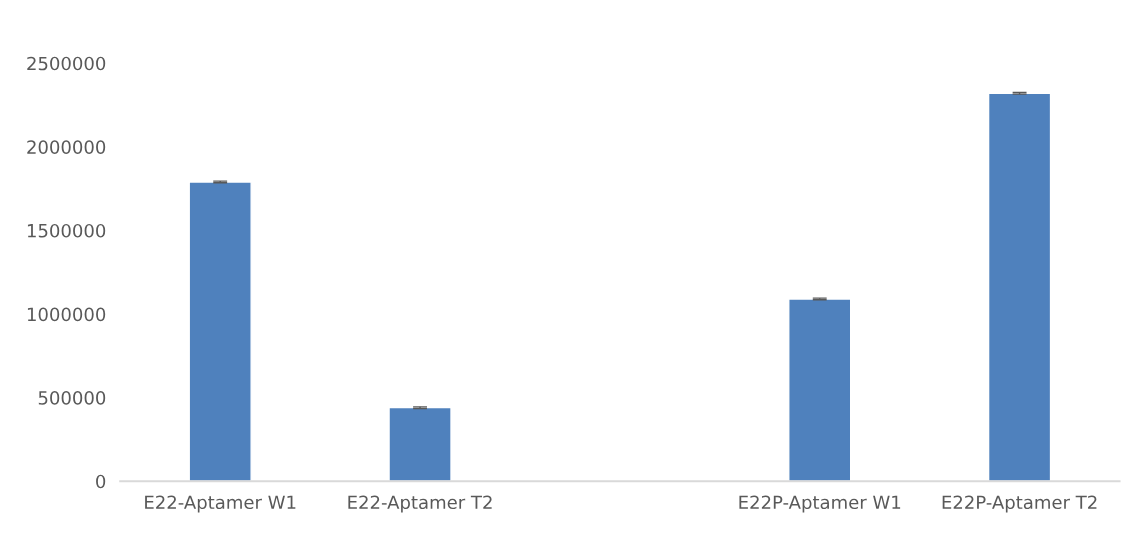 The width and height of the screenshot is (1124, 545). I want to click on x-tick-label: E22P-Aptamer T2, so click(1019, 504).